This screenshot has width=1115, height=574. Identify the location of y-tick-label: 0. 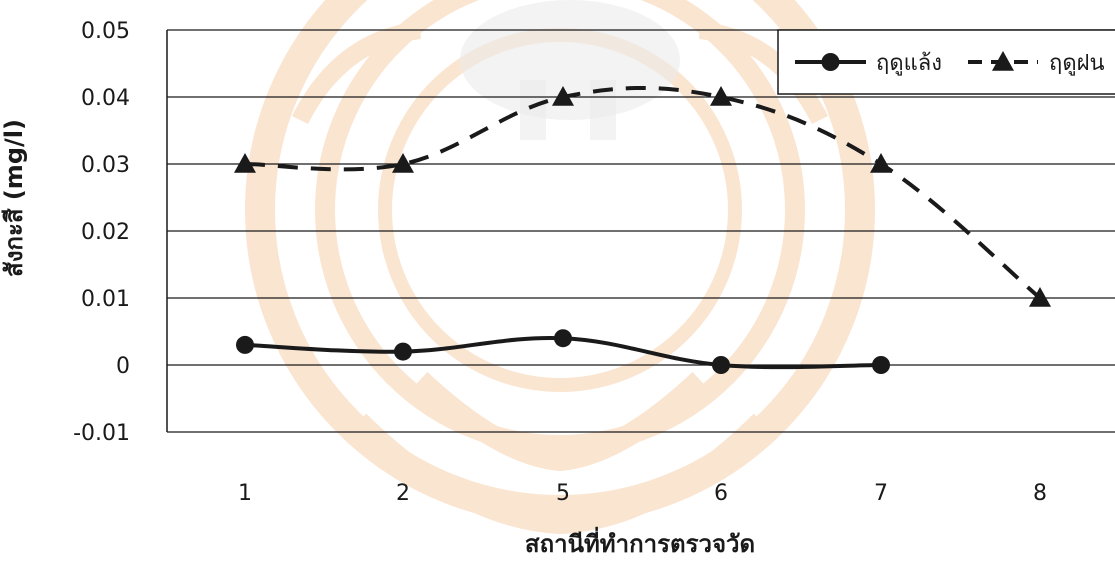
(123, 366).